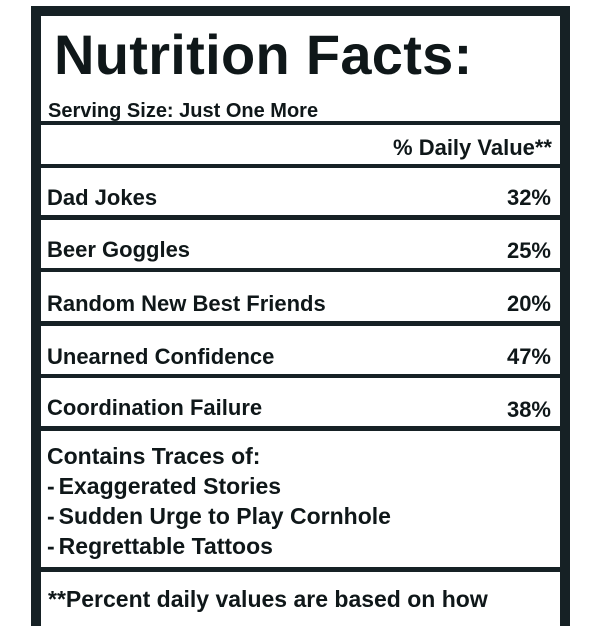 This screenshot has width=600, height=632. What do you see at coordinates (154, 456) in the screenshot?
I see `traces-title: Contains Traces of:` at bounding box center [154, 456].